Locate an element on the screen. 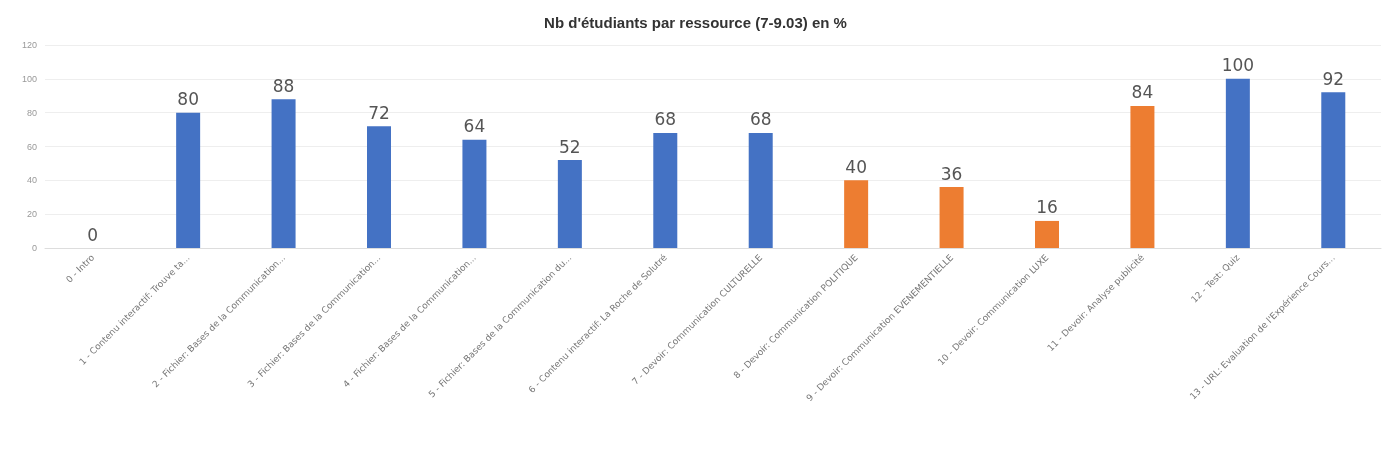  y-tick-label: 20 is located at coordinates (31, 214).